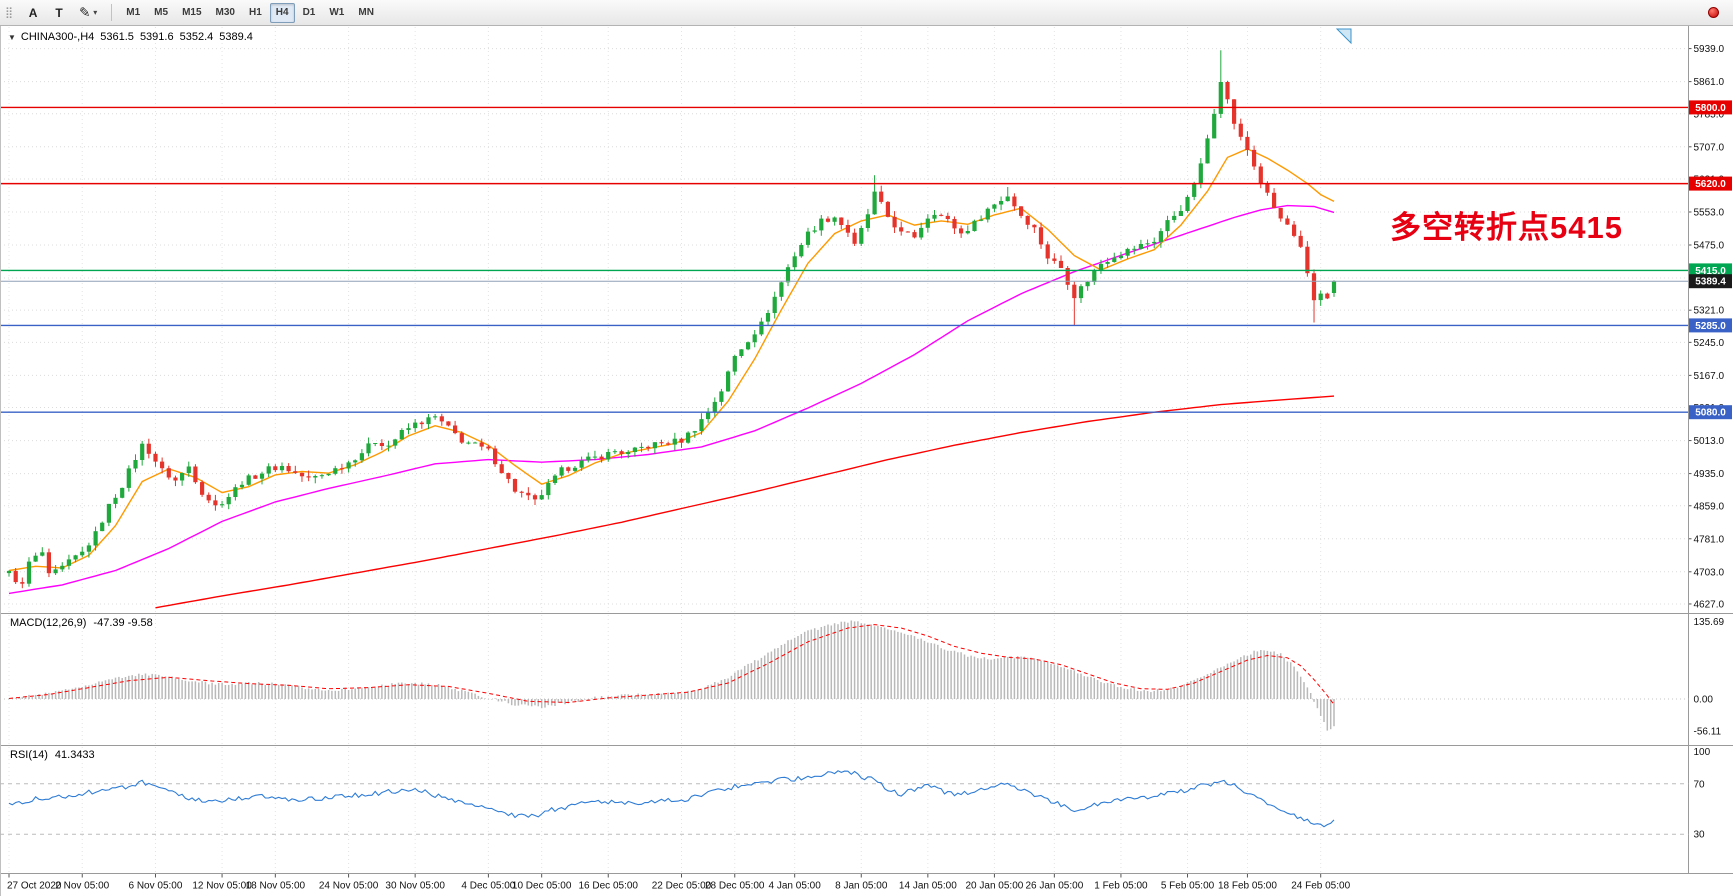 This screenshot has width=1733, height=896. I want to click on bar-high-value: 5391.6, so click(156, 37).